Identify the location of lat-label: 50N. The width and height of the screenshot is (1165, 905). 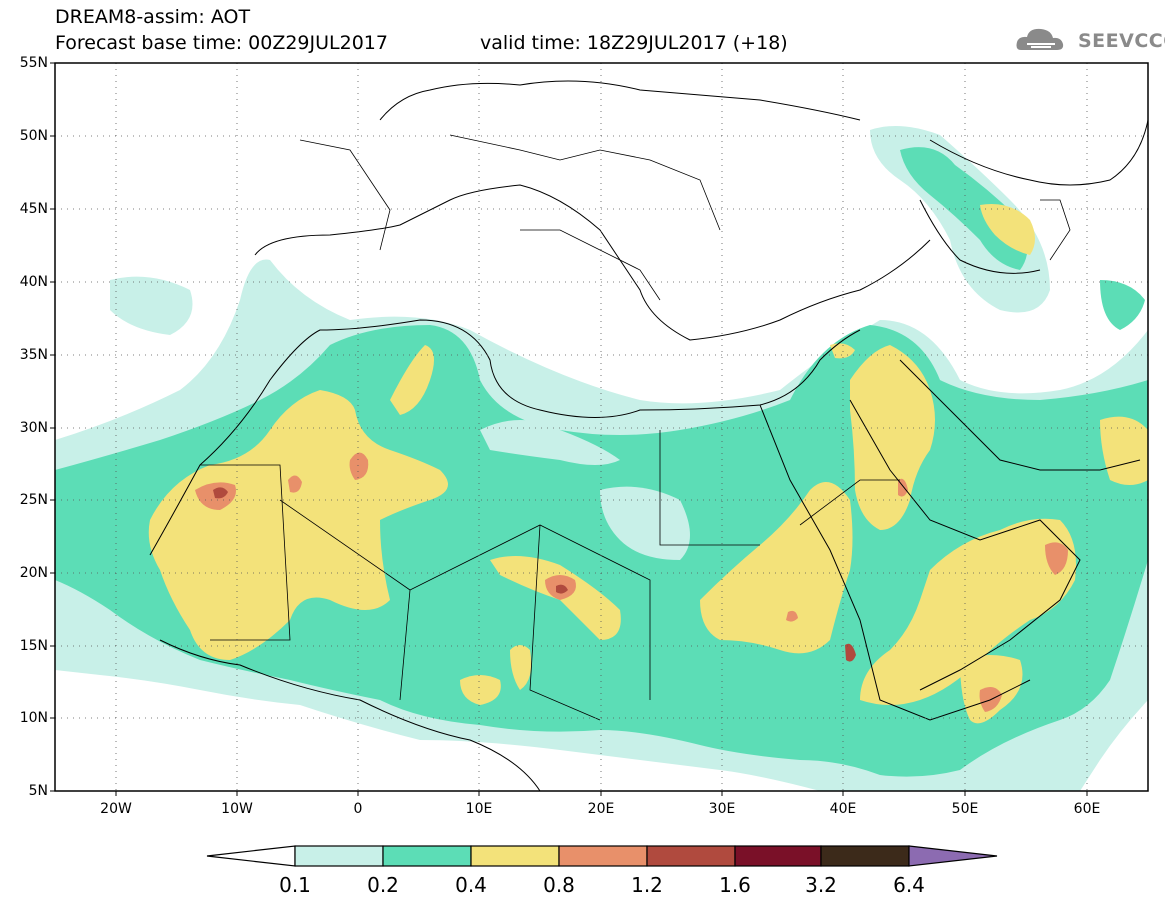
(33, 136).